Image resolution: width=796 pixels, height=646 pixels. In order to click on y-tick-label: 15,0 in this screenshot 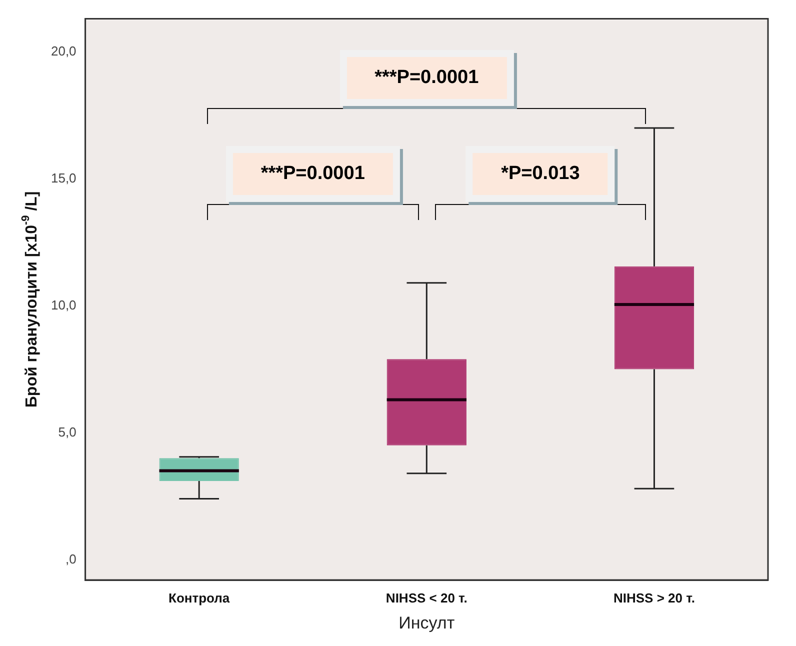, I will do `click(63, 178)`.